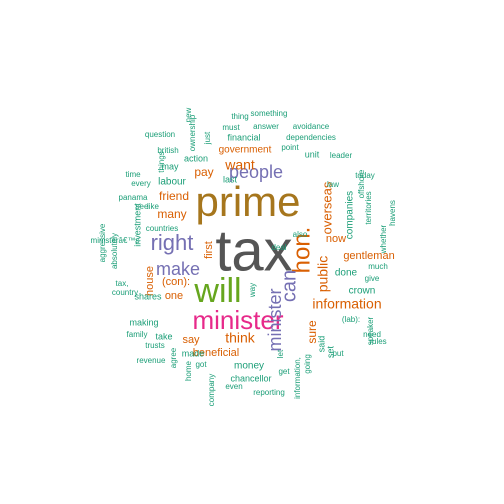 Image resolution: width=504 pixels, height=504 pixels. I want to click on cloud-word: prime, so click(247, 201).